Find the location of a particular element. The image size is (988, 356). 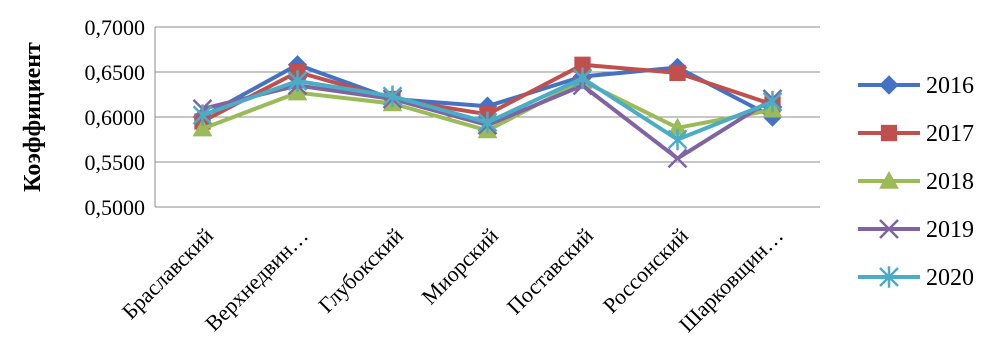

series-2020 is located at coordinates (487, 109).